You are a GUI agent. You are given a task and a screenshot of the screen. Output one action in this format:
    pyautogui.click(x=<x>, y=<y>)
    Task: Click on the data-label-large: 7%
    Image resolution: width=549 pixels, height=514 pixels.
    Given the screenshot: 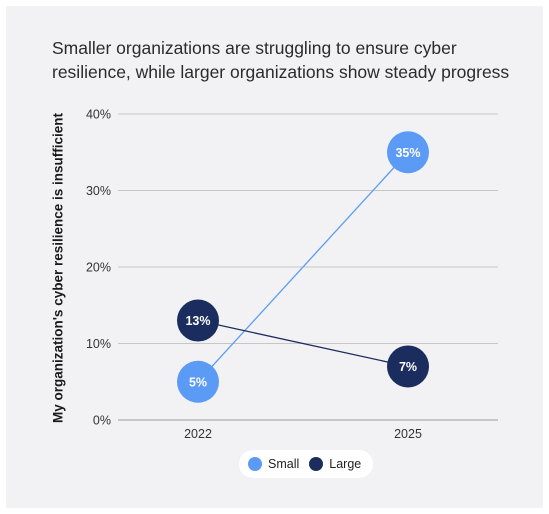 What is the action you would take?
    pyautogui.click(x=408, y=367)
    